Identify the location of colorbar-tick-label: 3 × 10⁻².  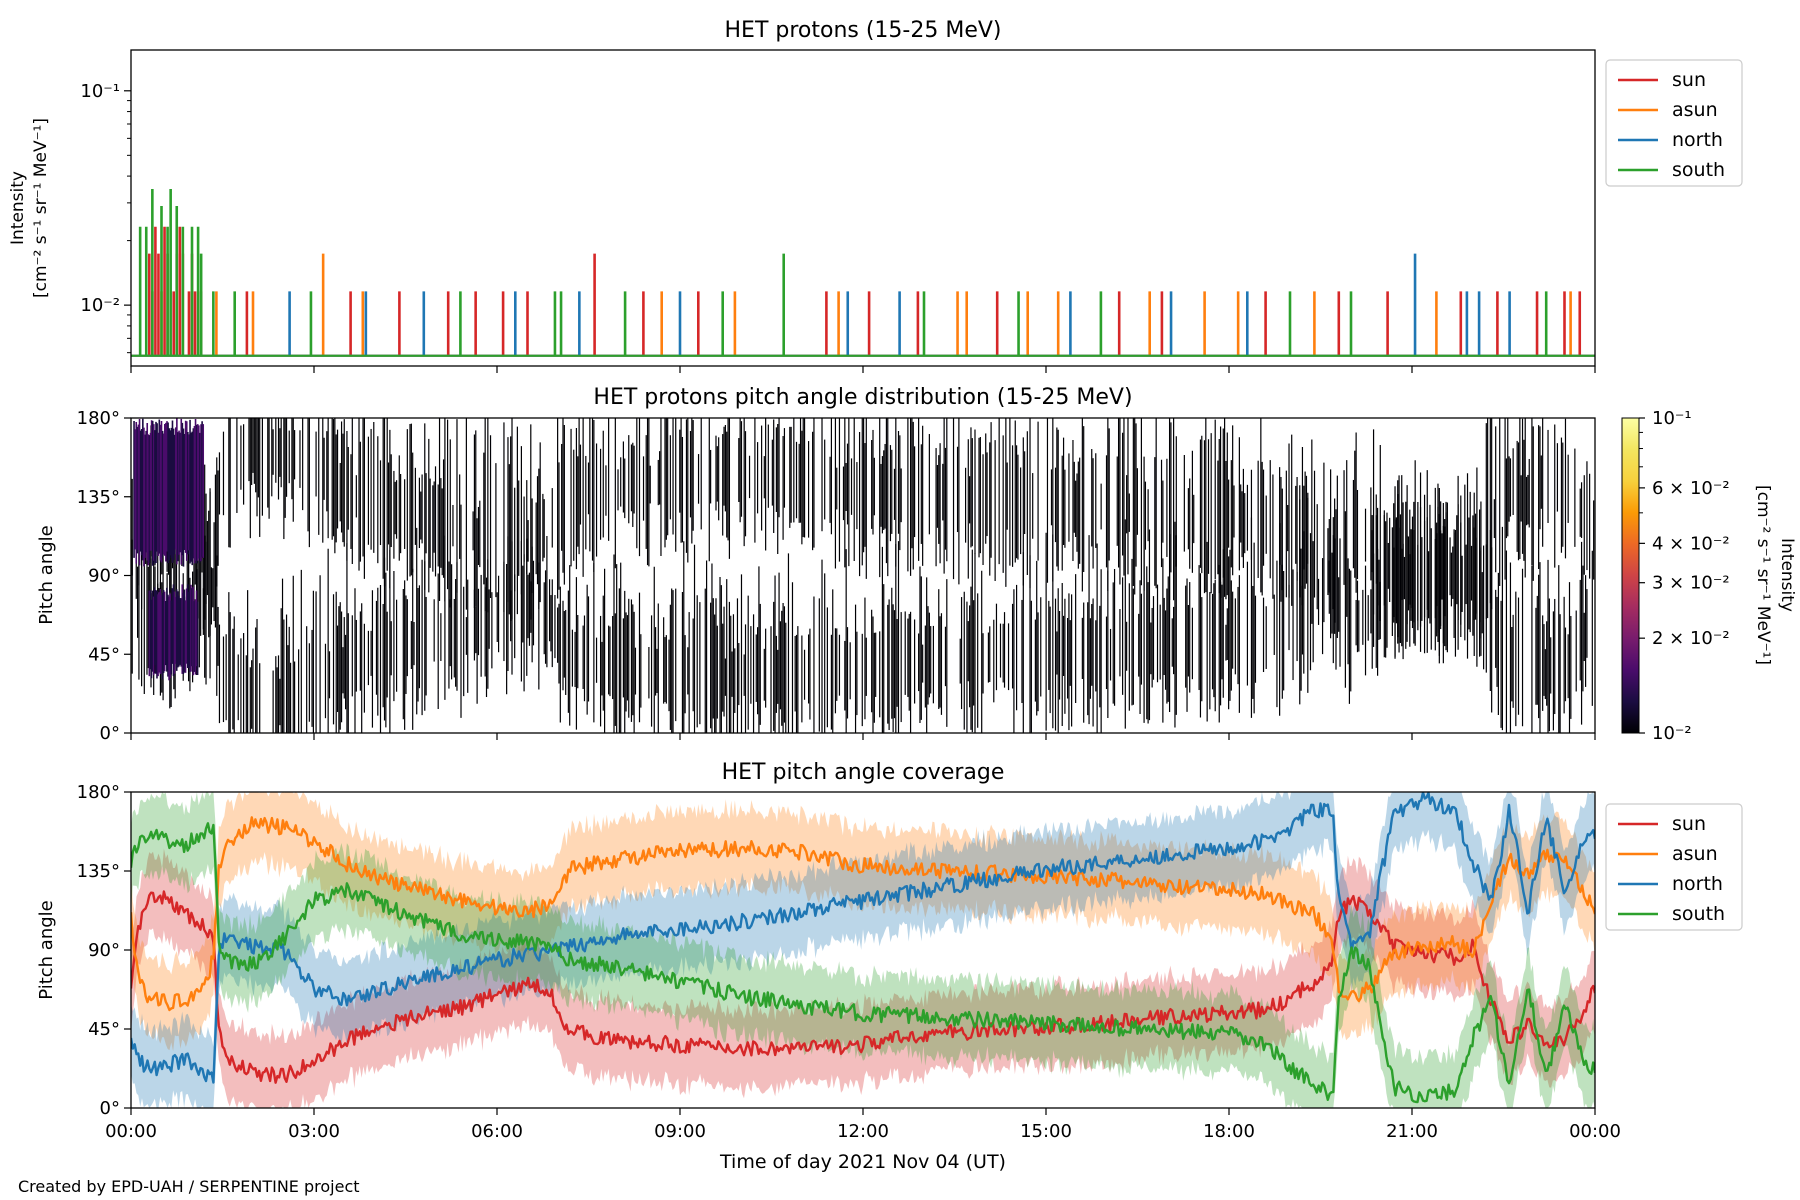
(1691, 583).